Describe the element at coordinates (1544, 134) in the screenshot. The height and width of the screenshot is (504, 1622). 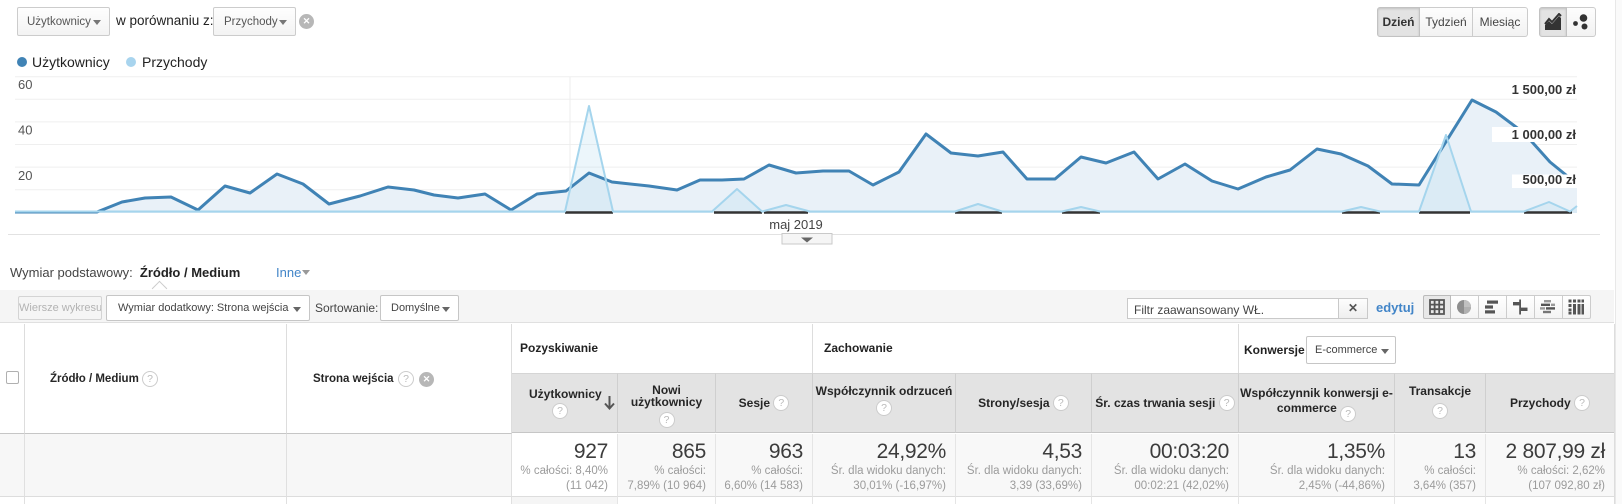
I see `svg-text: 1 000,00 zł` at that location.